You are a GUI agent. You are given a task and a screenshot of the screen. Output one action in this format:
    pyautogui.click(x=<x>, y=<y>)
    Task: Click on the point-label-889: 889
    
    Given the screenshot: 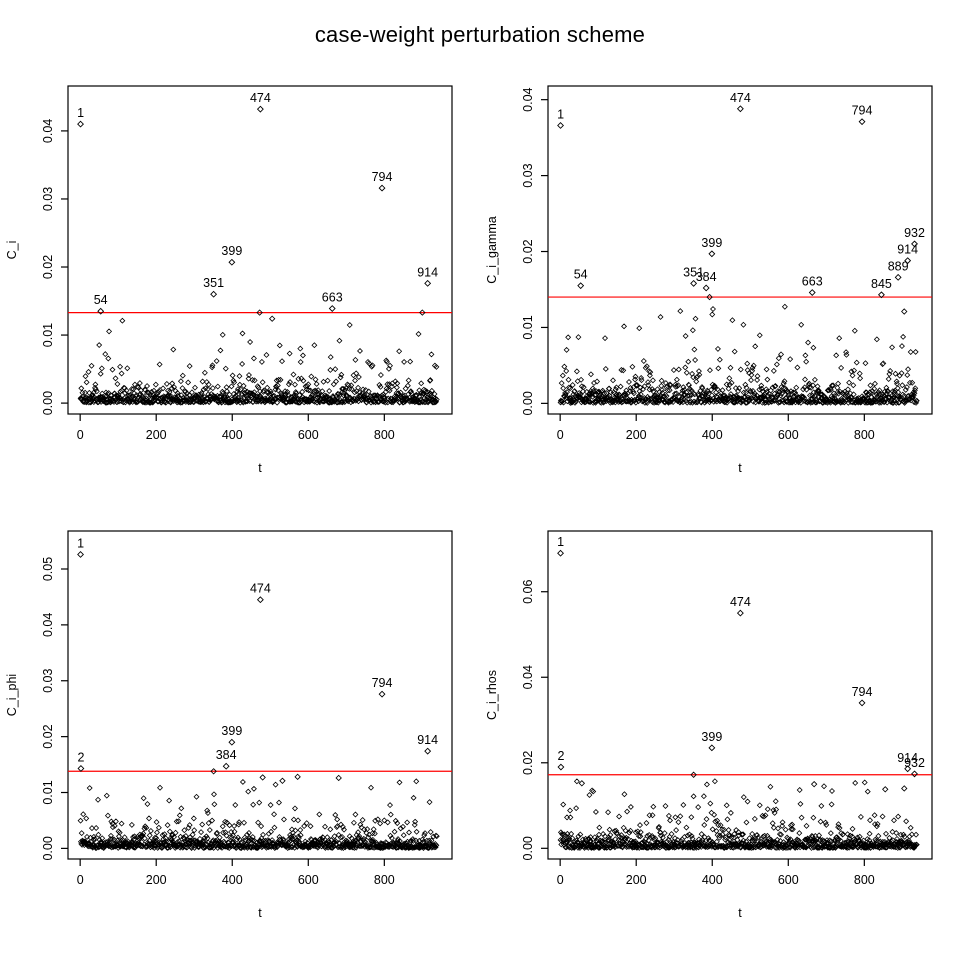 What is the action you would take?
    pyautogui.click(x=898, y=266)
    